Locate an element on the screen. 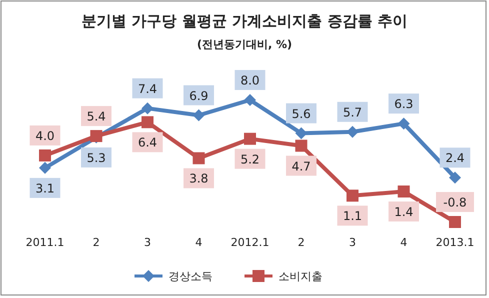 This screenshot has height=298, width=489. x-tick: 2013.1 is located at coordinates (455, 242).